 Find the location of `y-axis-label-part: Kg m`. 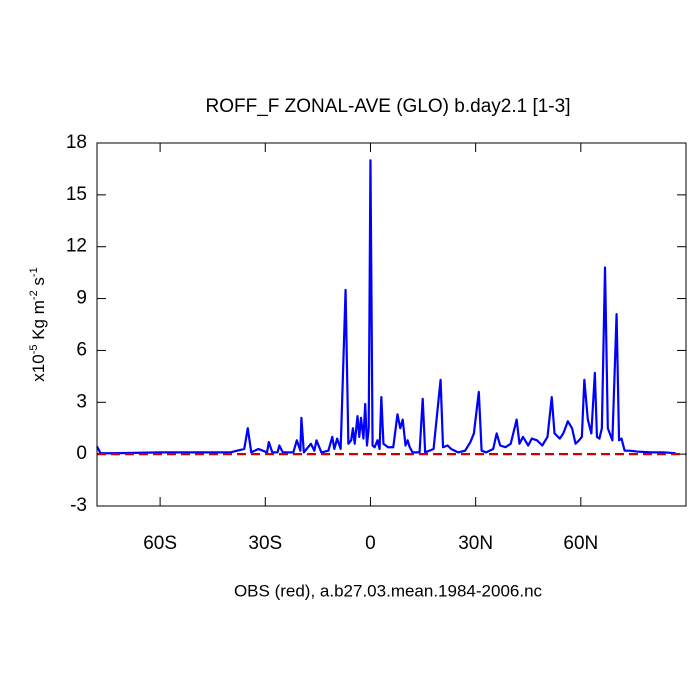

y-axis-label-part: Kg m is located at coordinates (38, 322).